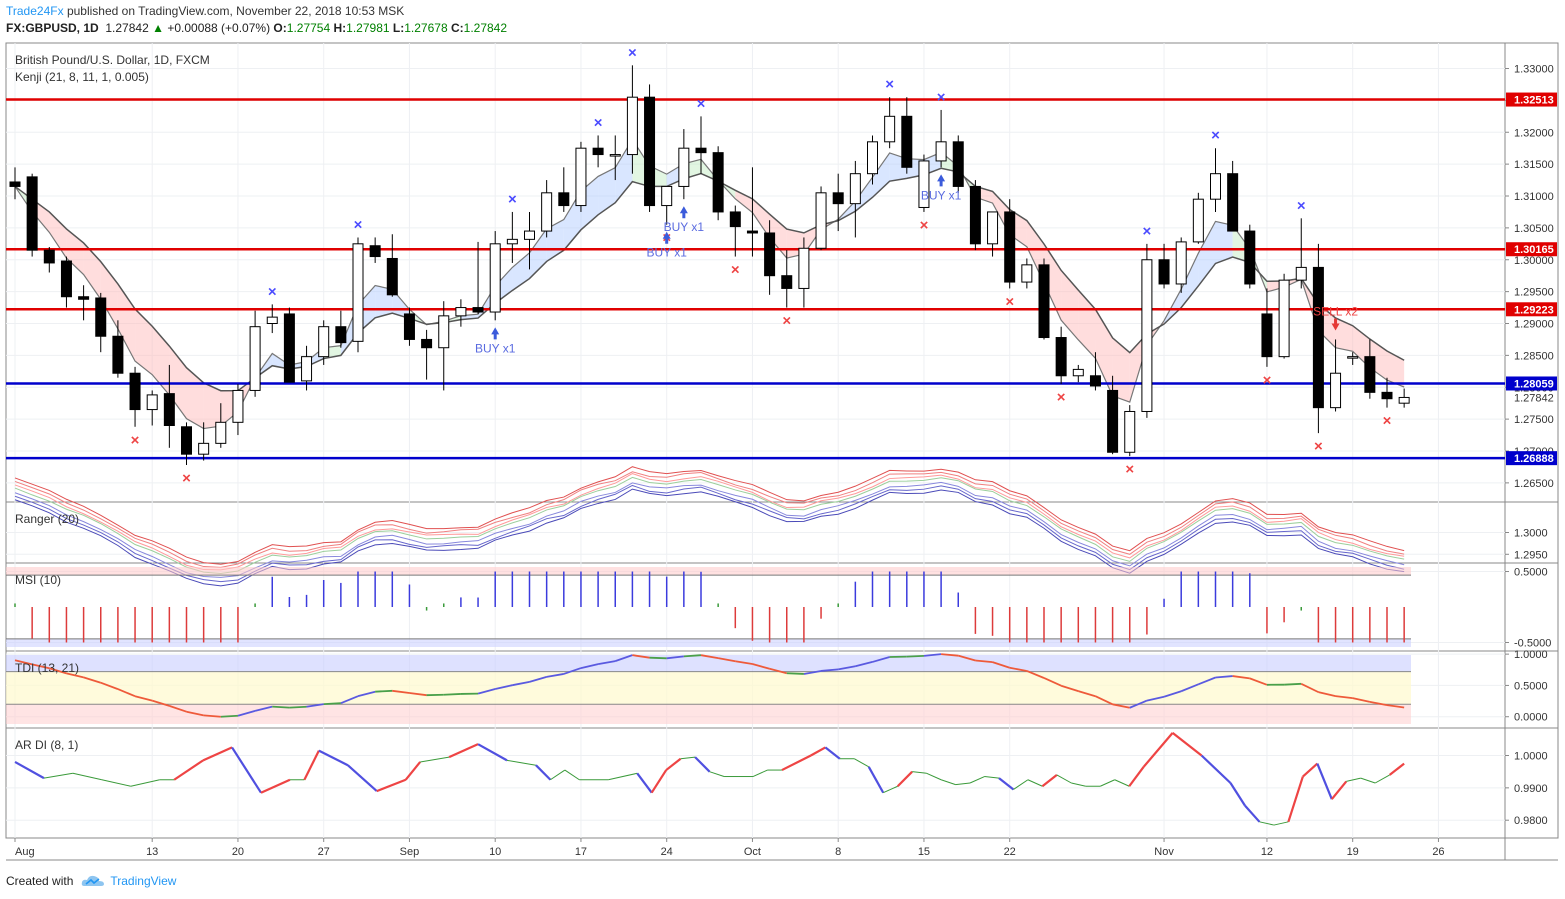 The height and width of the screenshot is (899, 1565). What do you see at coordinates (708, 571) in the screenshot?
I see `msi-upper-zone` at bounding box center [708, 571].